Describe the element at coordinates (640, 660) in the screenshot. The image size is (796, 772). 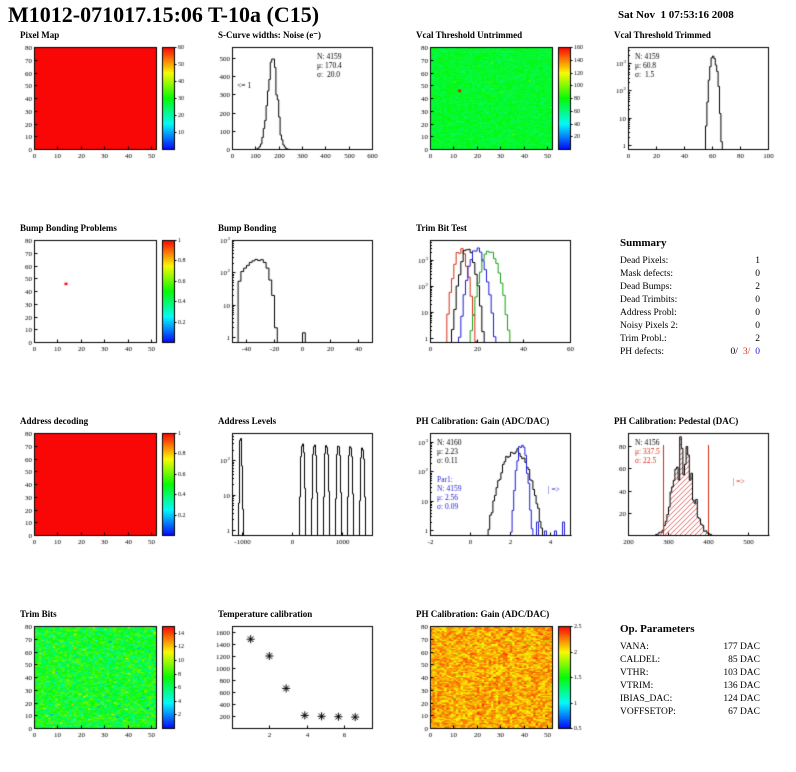
I see `op-parameter-label: CALDEL:` at that location.